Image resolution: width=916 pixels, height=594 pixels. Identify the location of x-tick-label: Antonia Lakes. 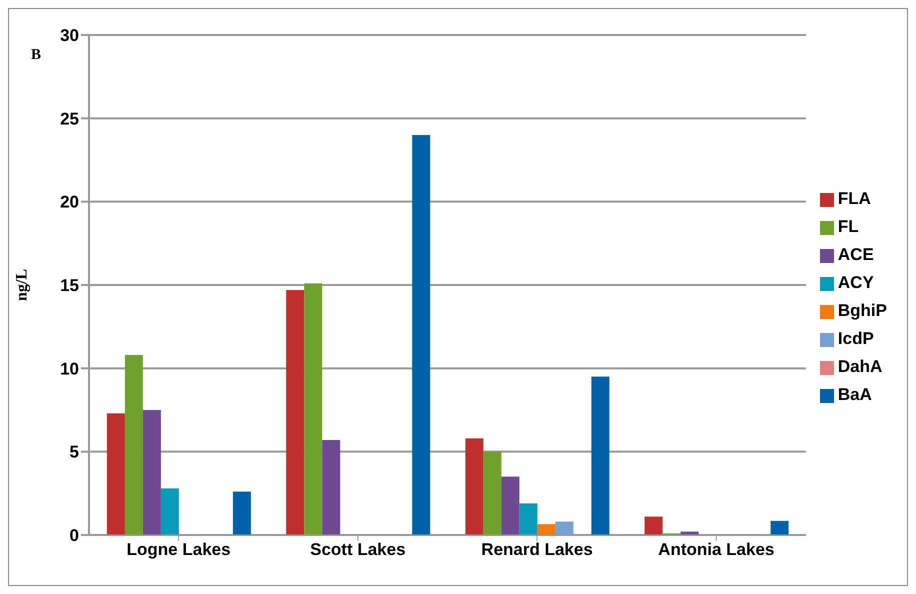
(716, 550).